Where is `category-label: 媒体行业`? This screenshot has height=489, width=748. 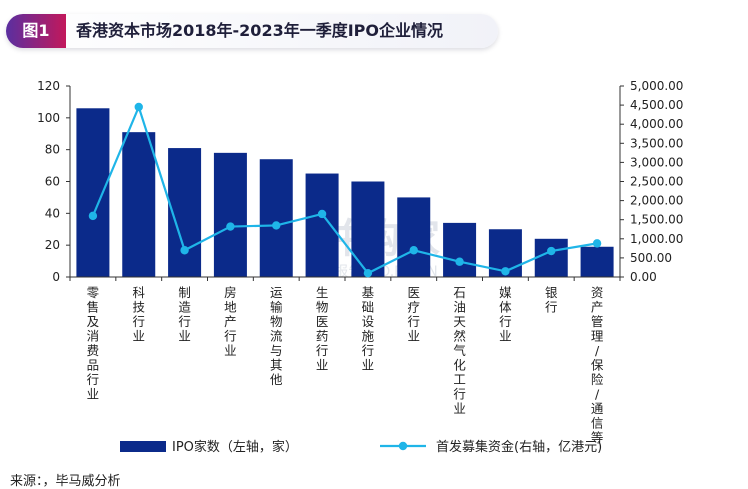 category-label: 媒体行业 is located at coordinates (505, 314).